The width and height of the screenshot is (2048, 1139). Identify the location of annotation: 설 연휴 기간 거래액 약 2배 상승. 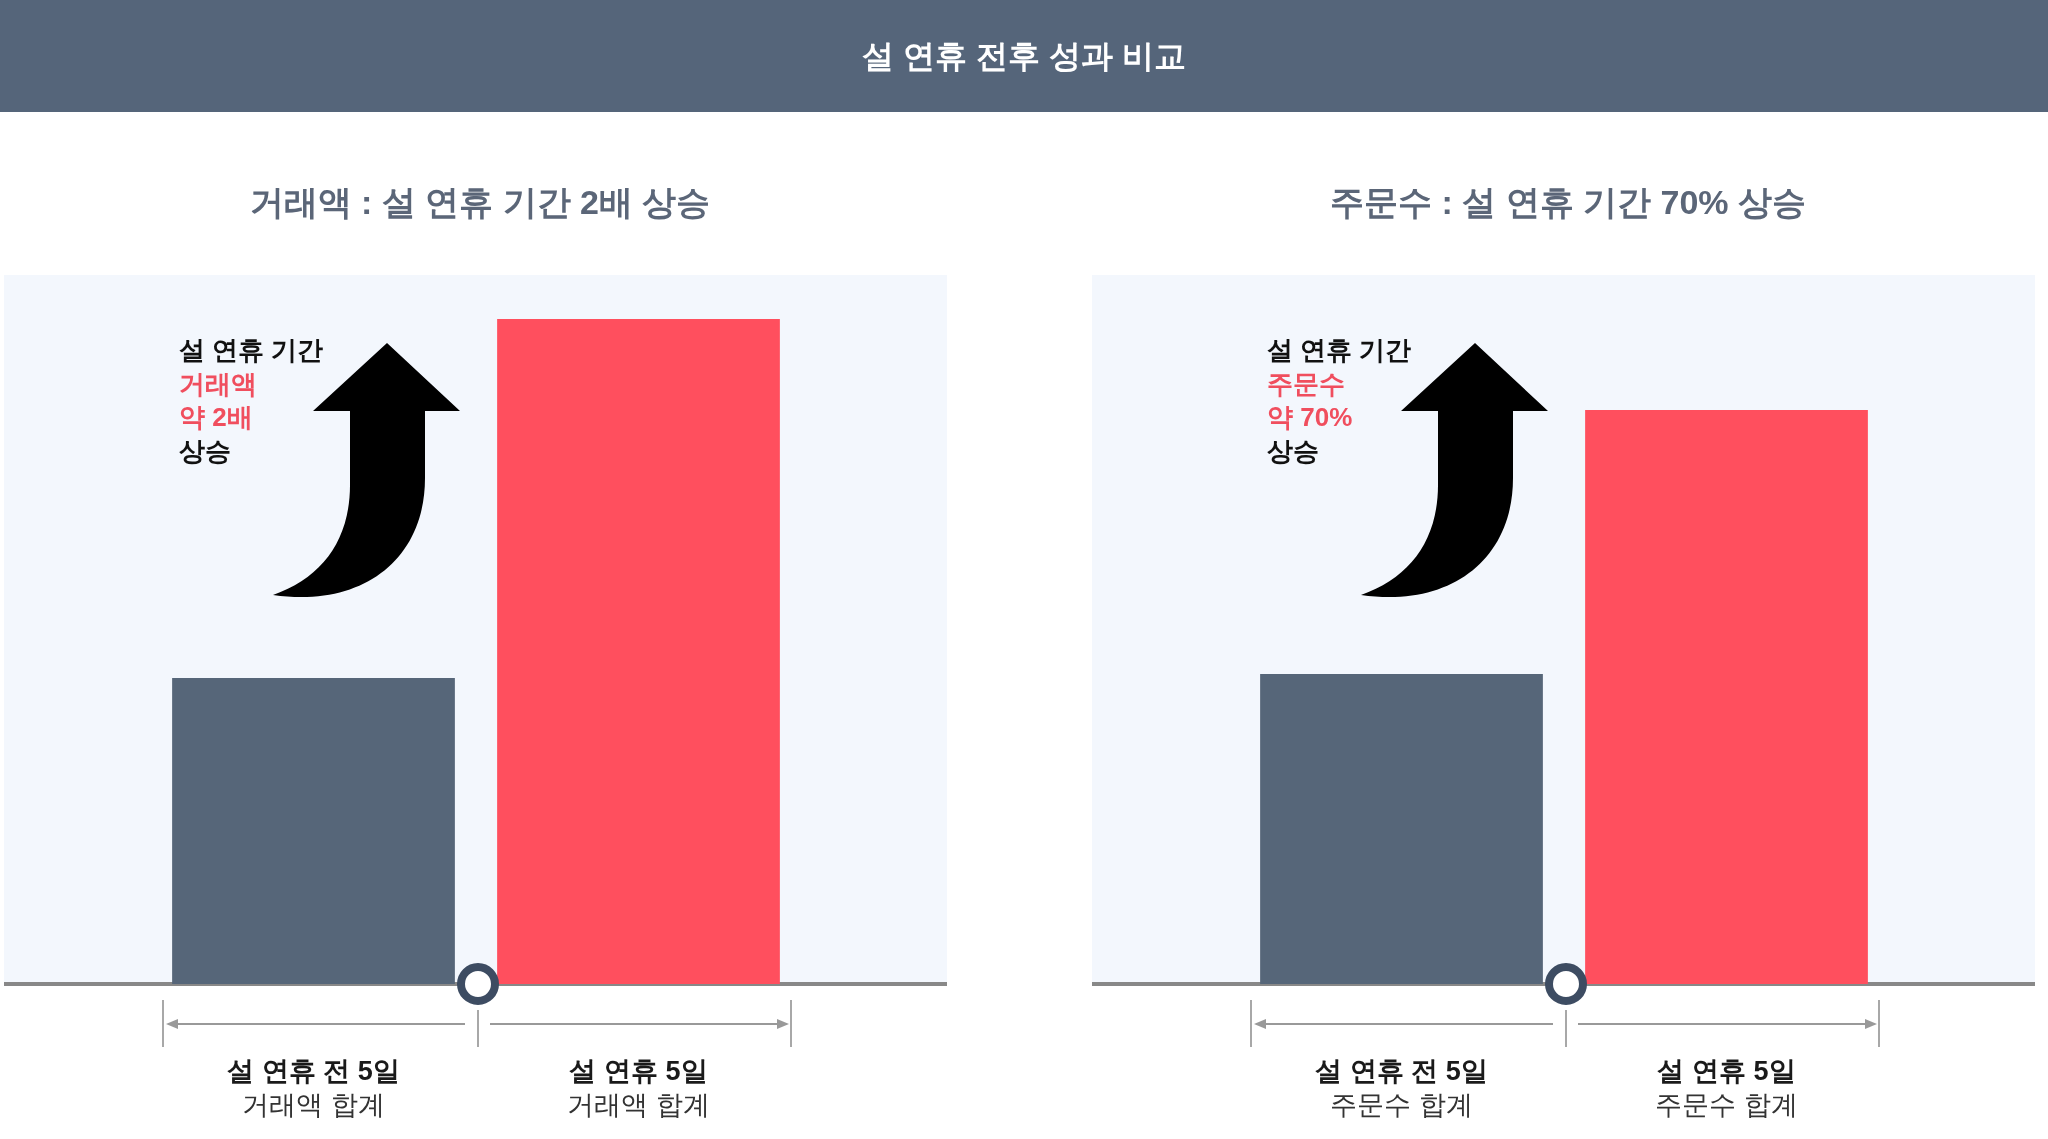
(251, 401).